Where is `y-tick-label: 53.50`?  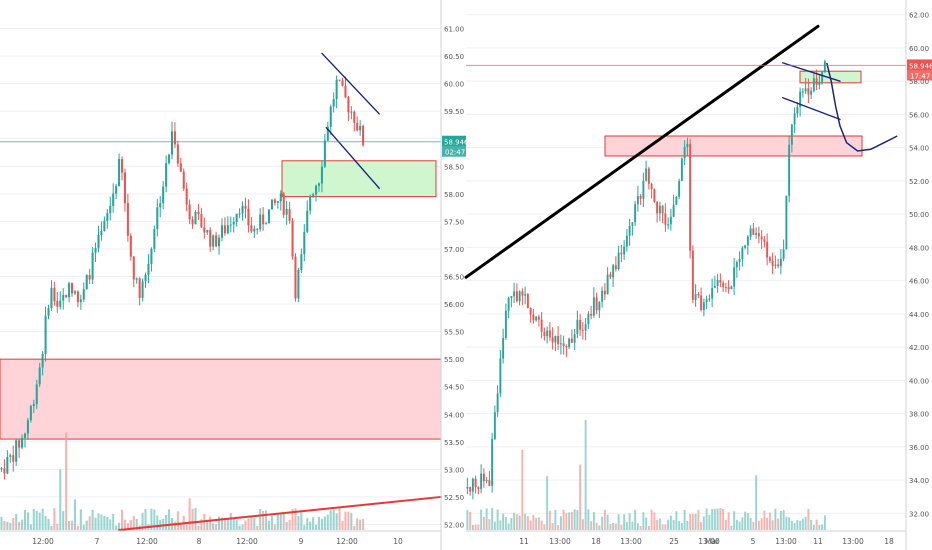 y-tick-label: 53.50 is located at coordinates (454, 443).